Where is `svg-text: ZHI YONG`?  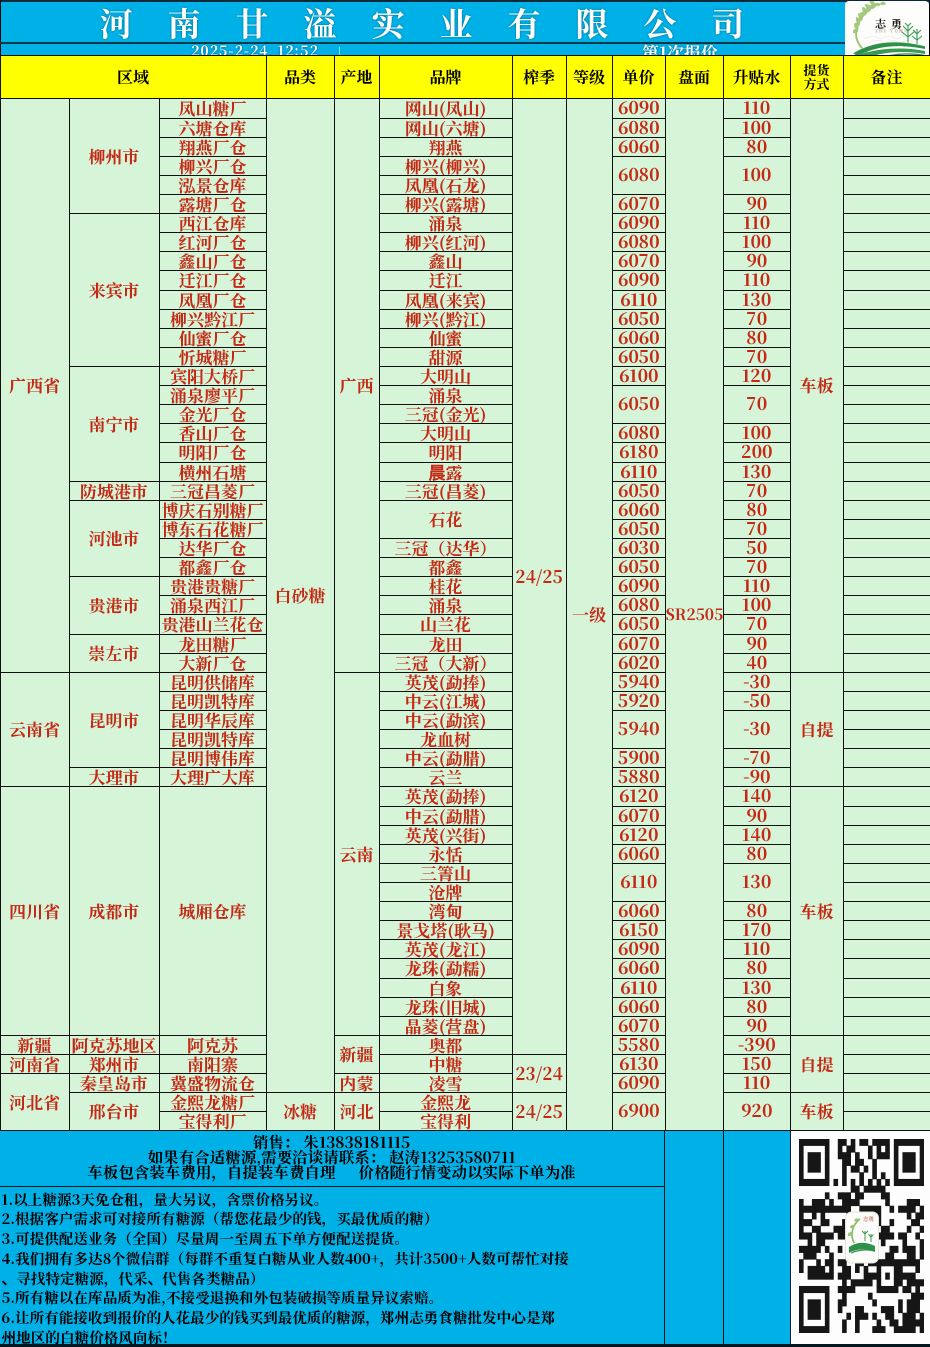 svg-text: ZHI YONG is located at coordinates (892, 32).